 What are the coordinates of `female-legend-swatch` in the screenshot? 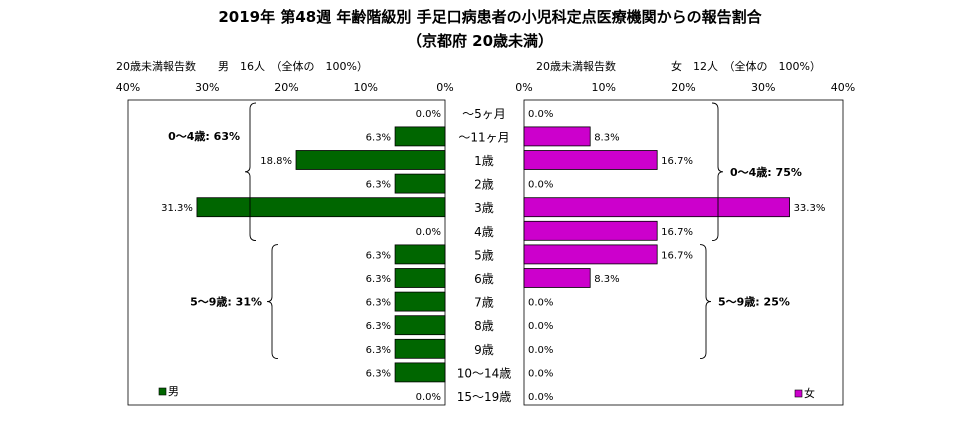 It's located at (798, 393).